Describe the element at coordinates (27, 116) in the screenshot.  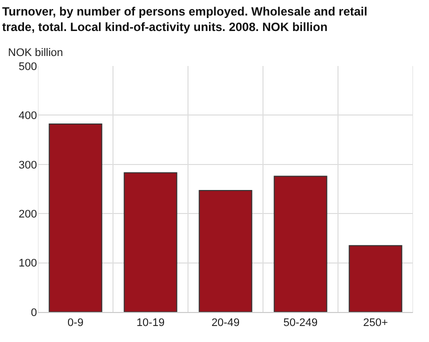
I see `y-tick-label: 400` at that location.